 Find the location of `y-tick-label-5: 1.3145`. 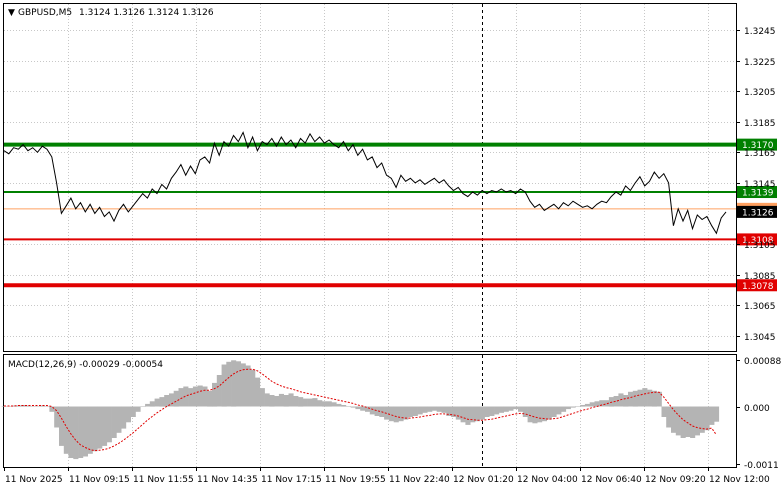

y-tick-label-5: 1.3145 is located at coordinates (760, 185).